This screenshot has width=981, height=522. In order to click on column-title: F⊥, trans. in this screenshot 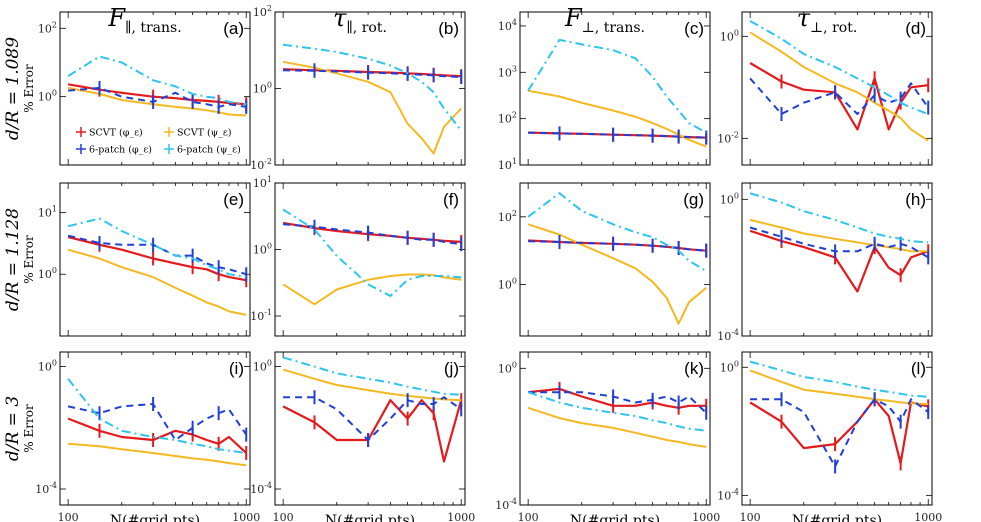, I will do `click(604, 20)`.